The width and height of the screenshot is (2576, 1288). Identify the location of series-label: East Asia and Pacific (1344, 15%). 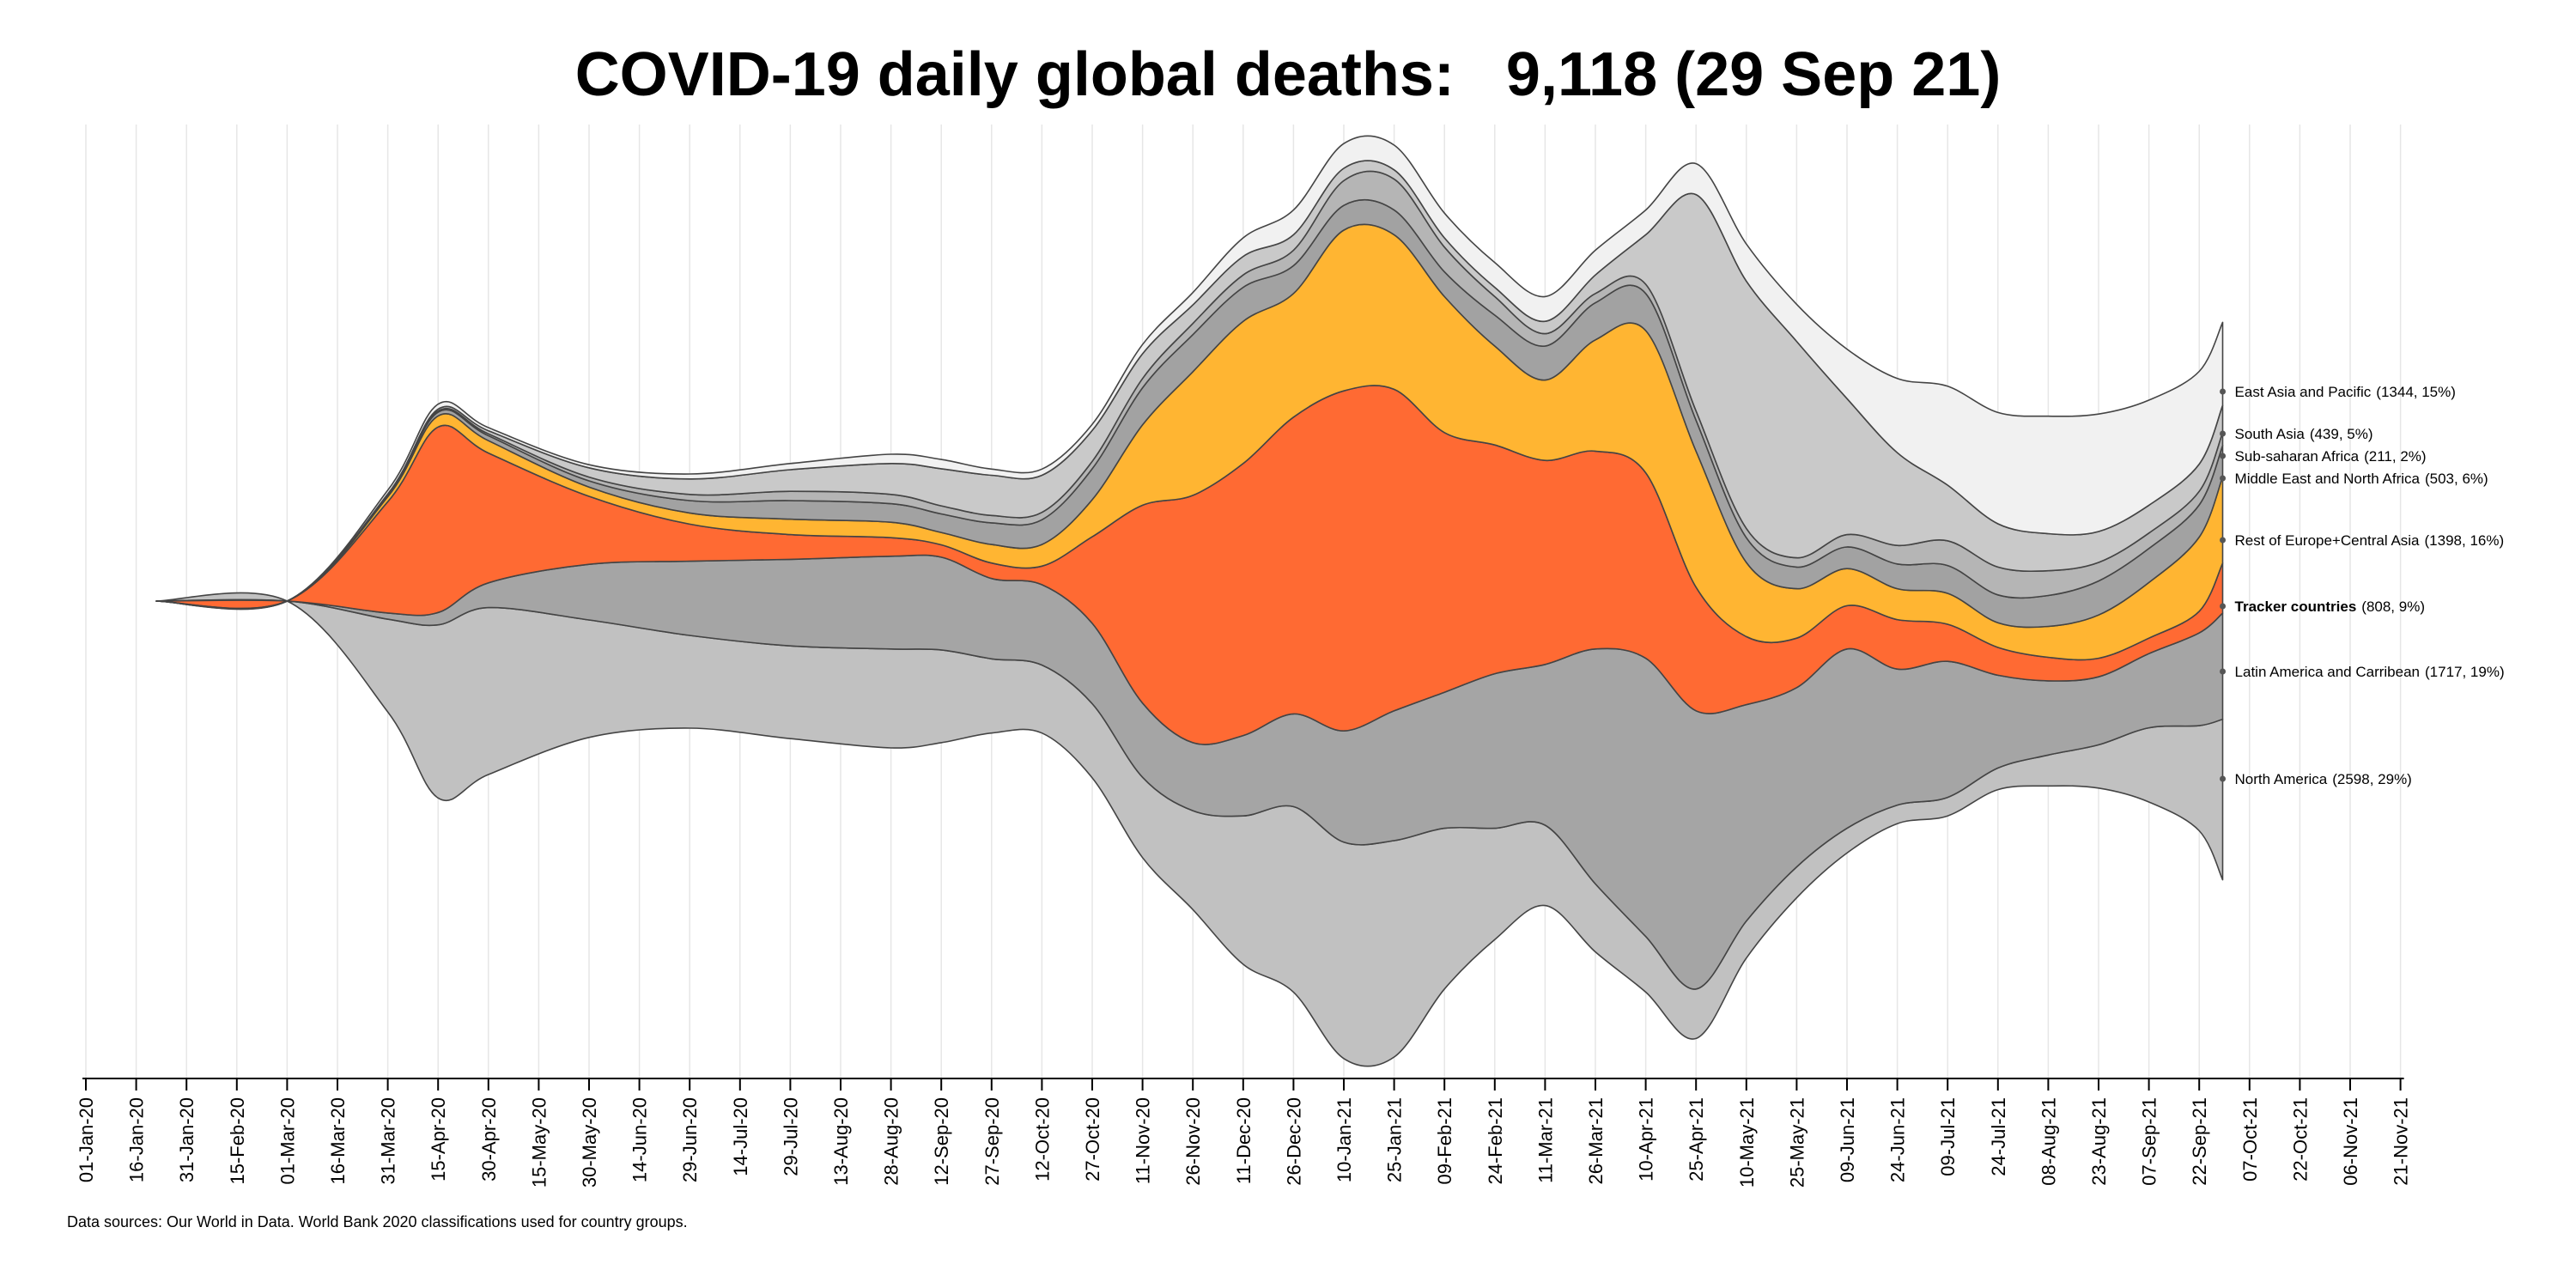
(2346, 392).